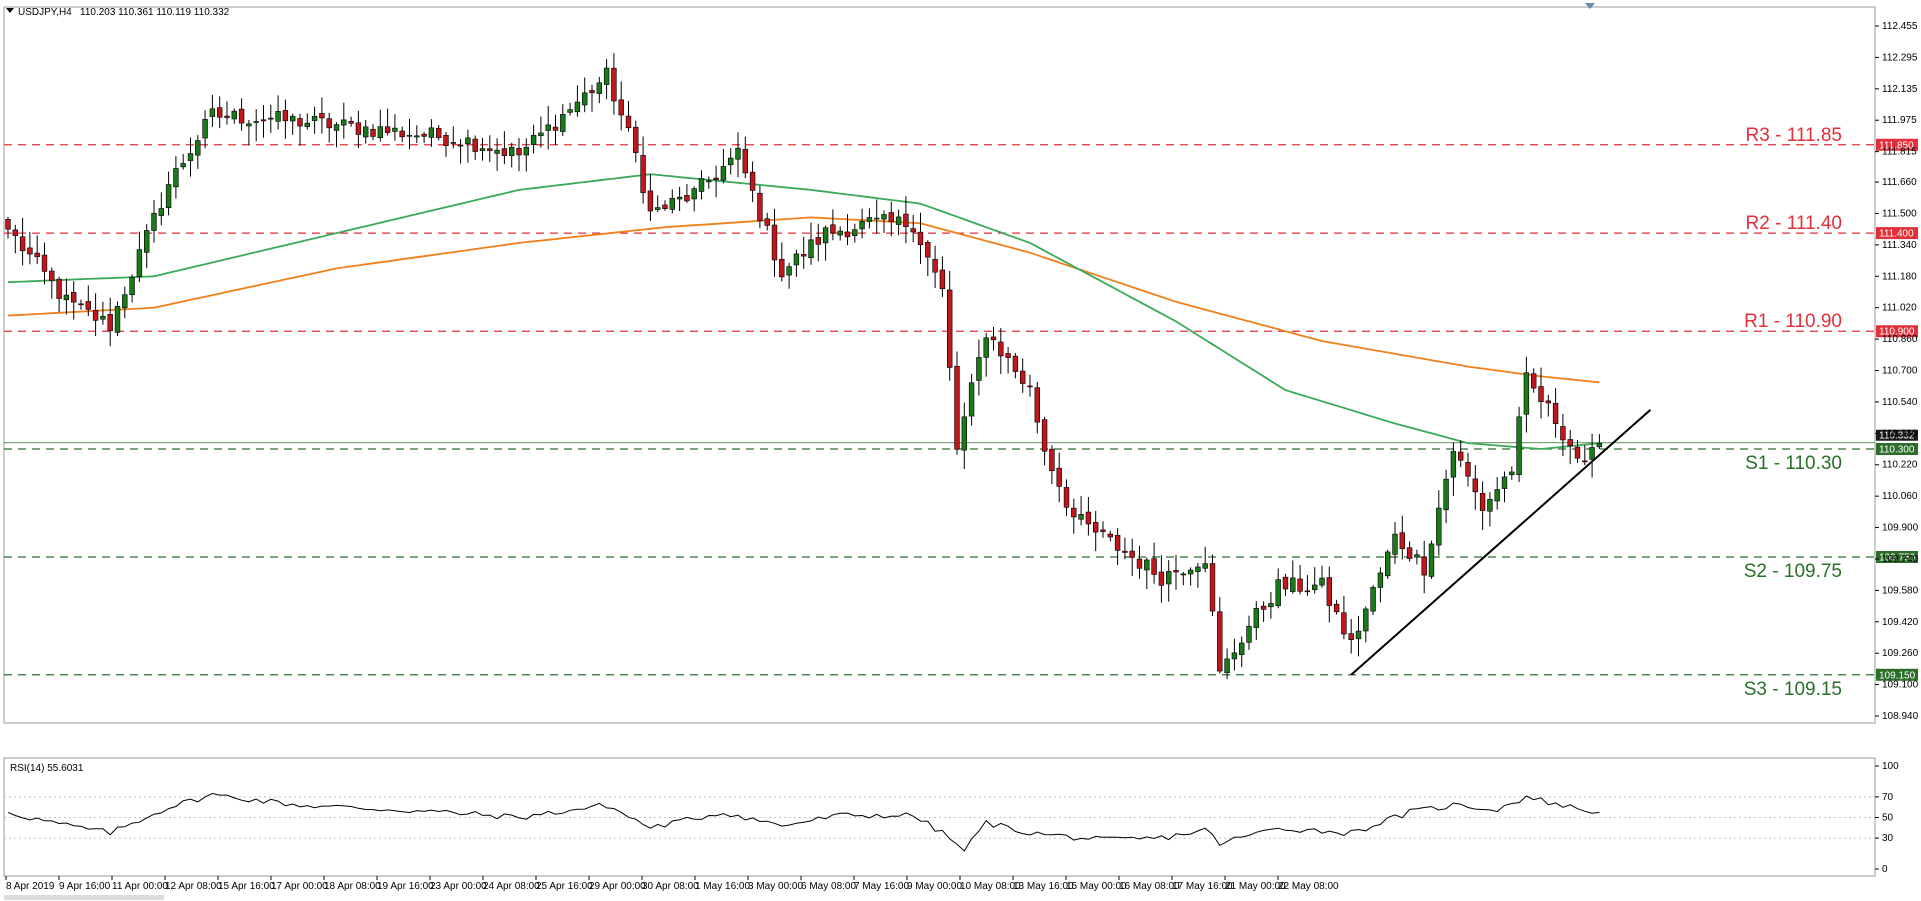 This screenshot has height=901, width=1921. I want to click on shift-marker-icon, so click(1590, 6).